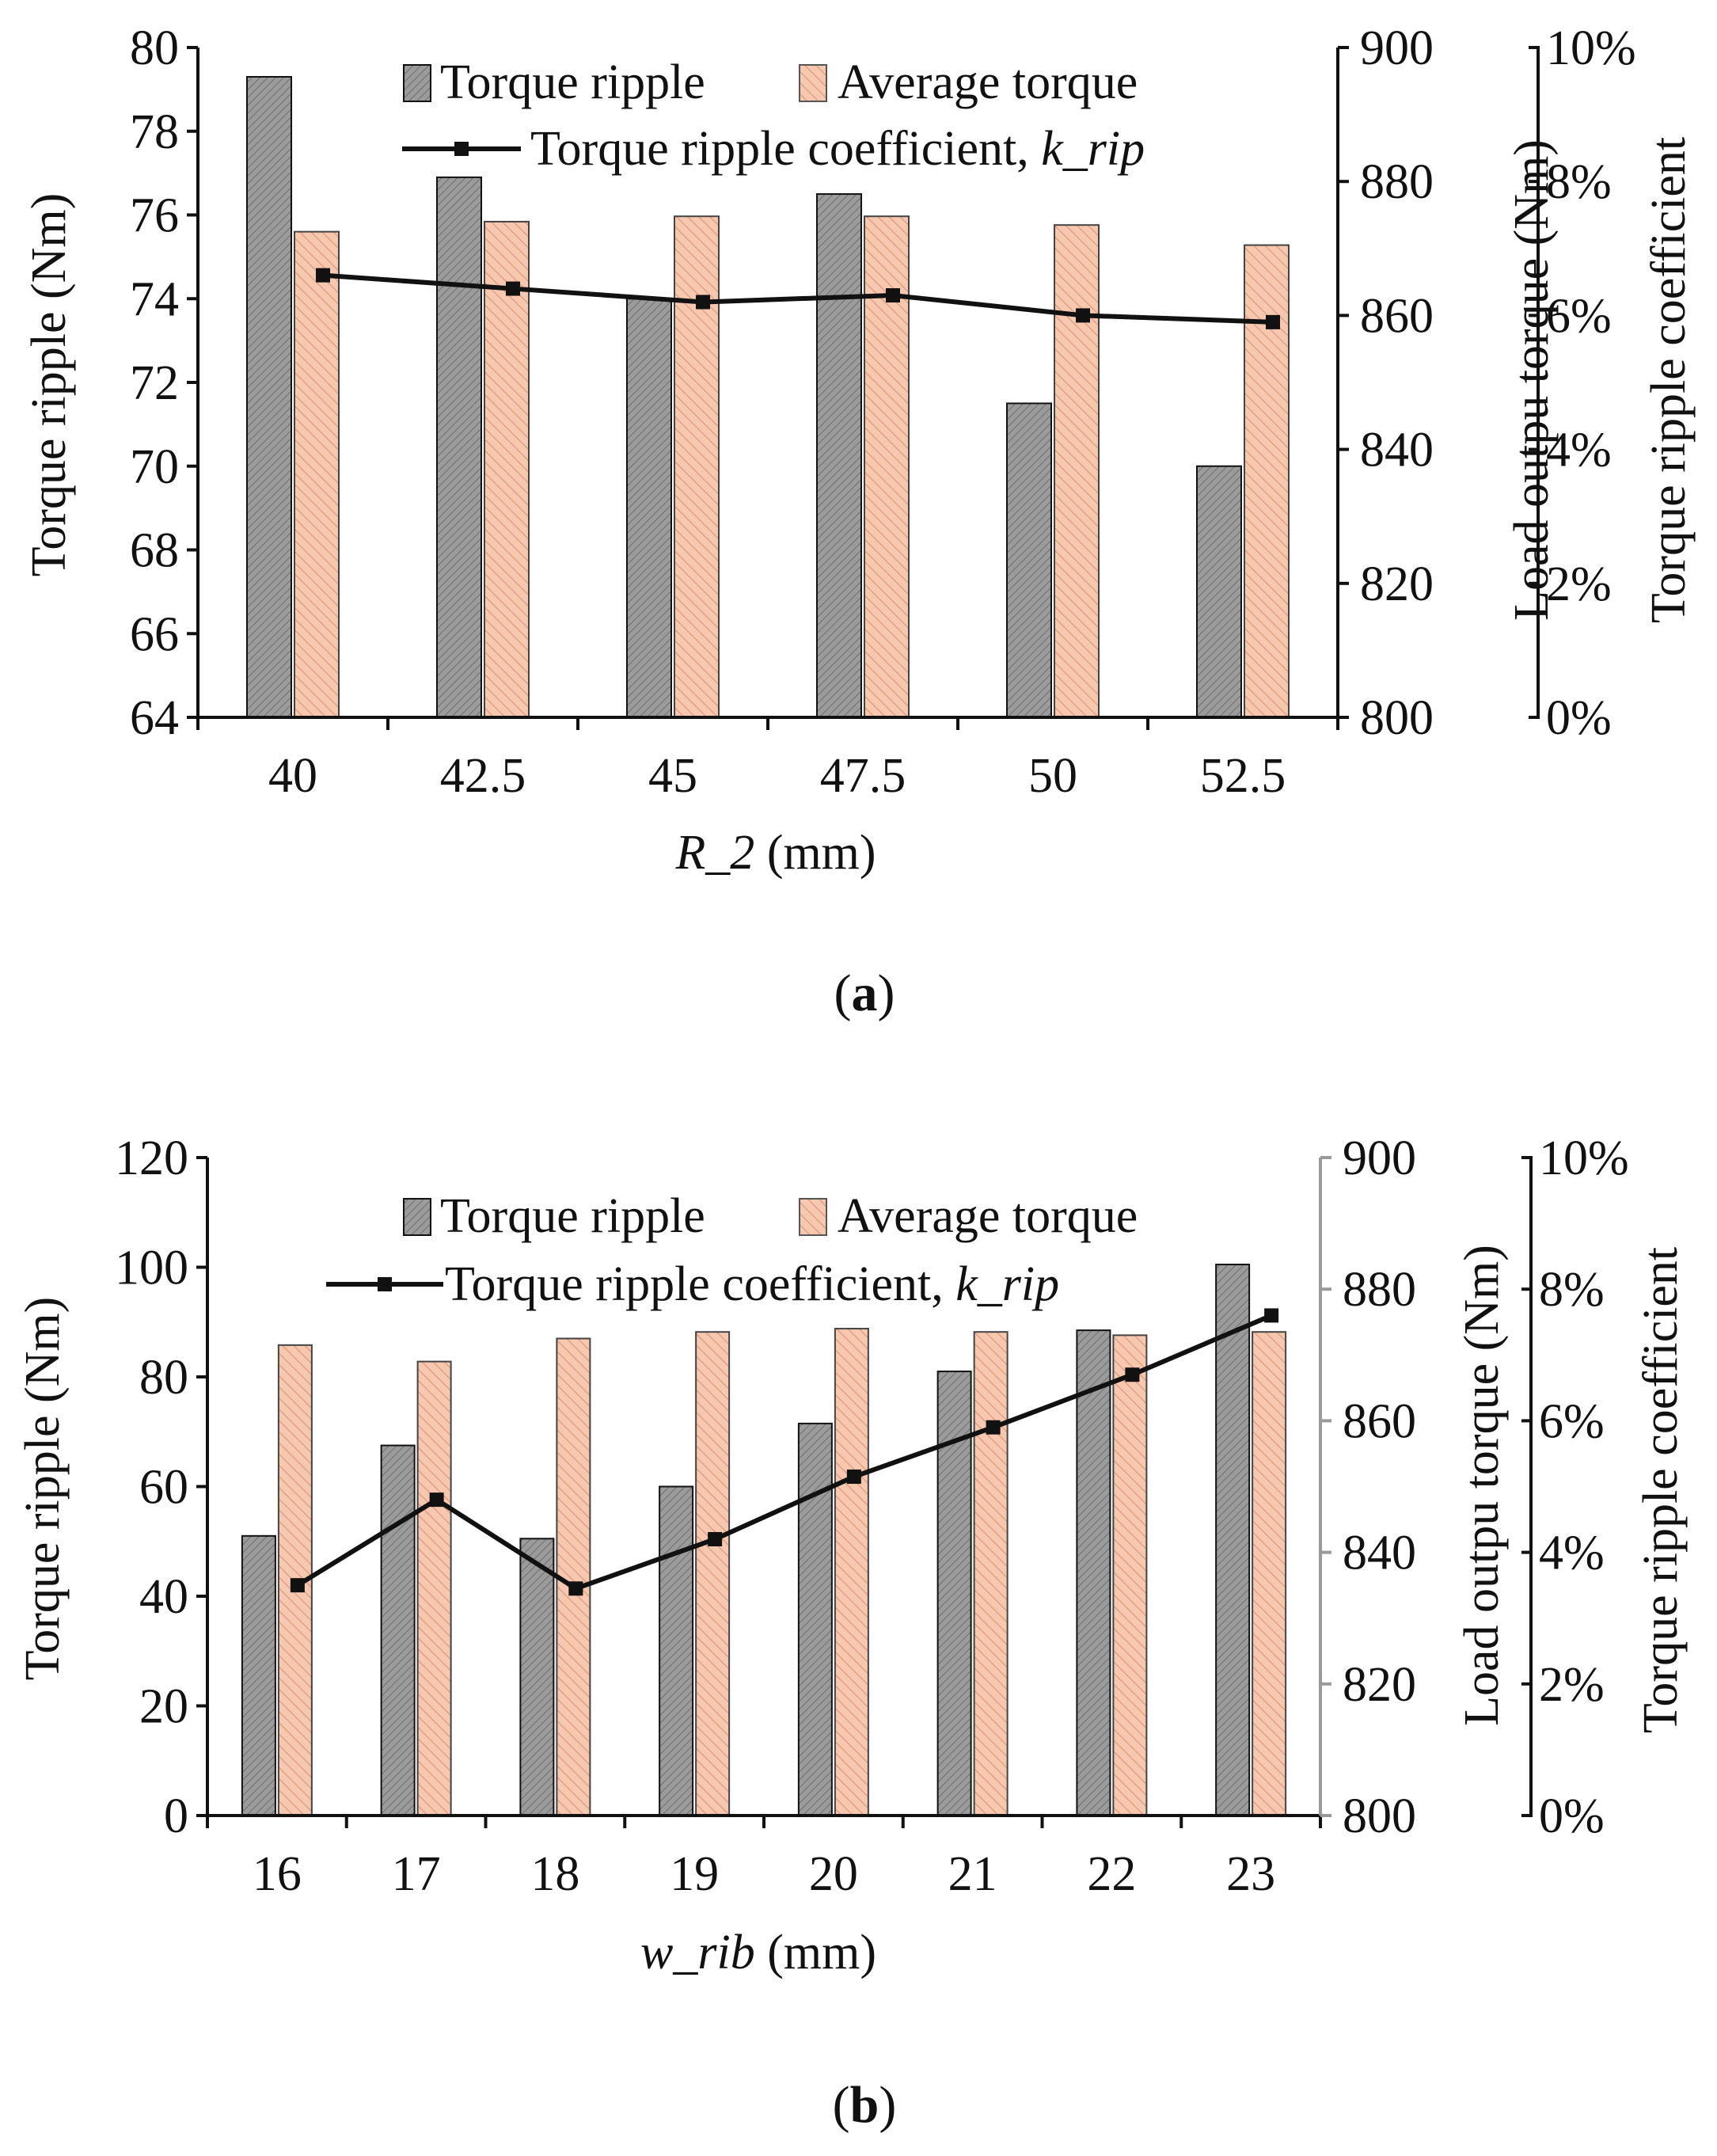 Image resolution: width=1717 pixels, height=2156 pixels. What do you see at coordinates (1482, 1485) in the screenshot?
I see `y-axis-label-right-load: Load outpu torque (Nm)` at bounding box center [1482, 1485].